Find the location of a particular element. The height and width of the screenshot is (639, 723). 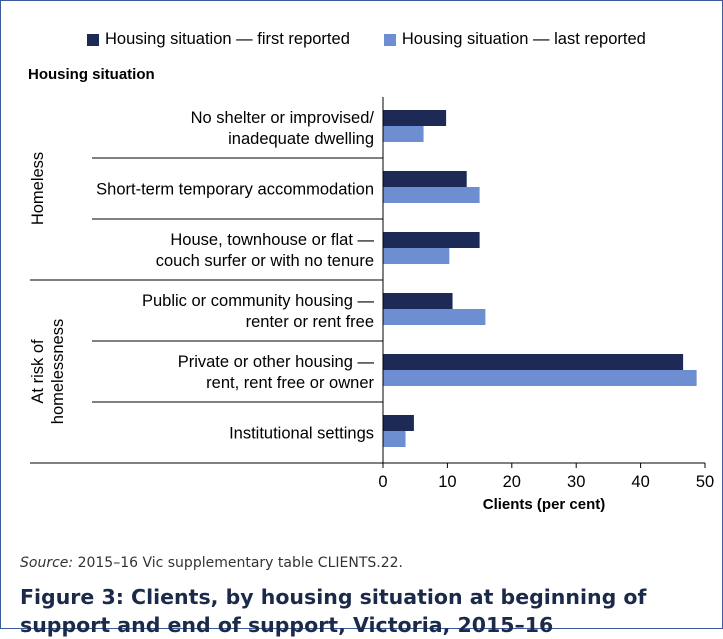

legend-item-last-reported: Housing situation — last reported is located at coordinates (514, 39).